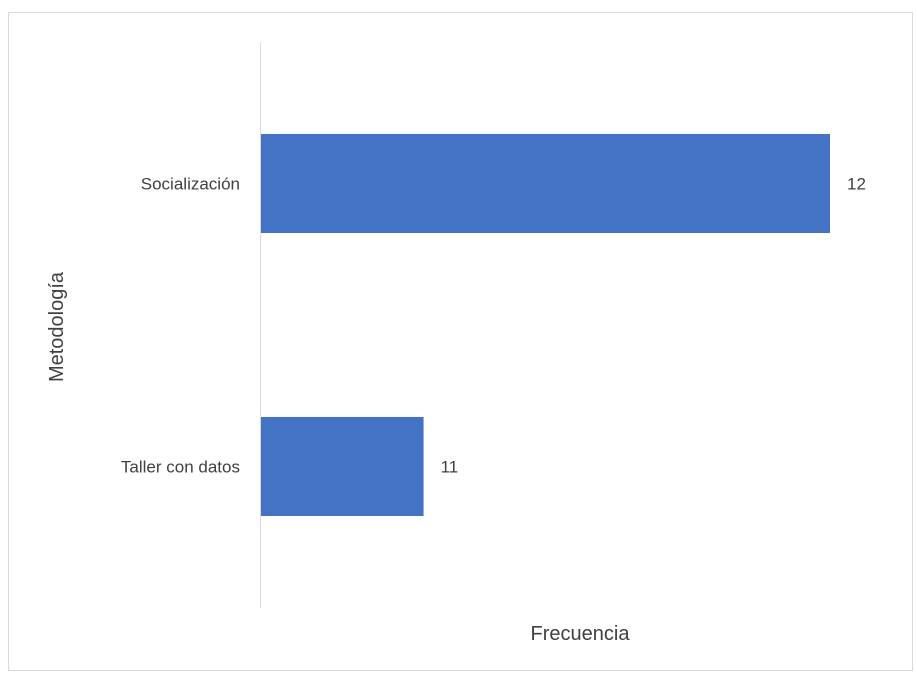 The width and height of the screenshot is (917, 673). Describe the element at coordinates (856, 184) in the screenshot. I see `data-label-socializacion: 12` at that location.